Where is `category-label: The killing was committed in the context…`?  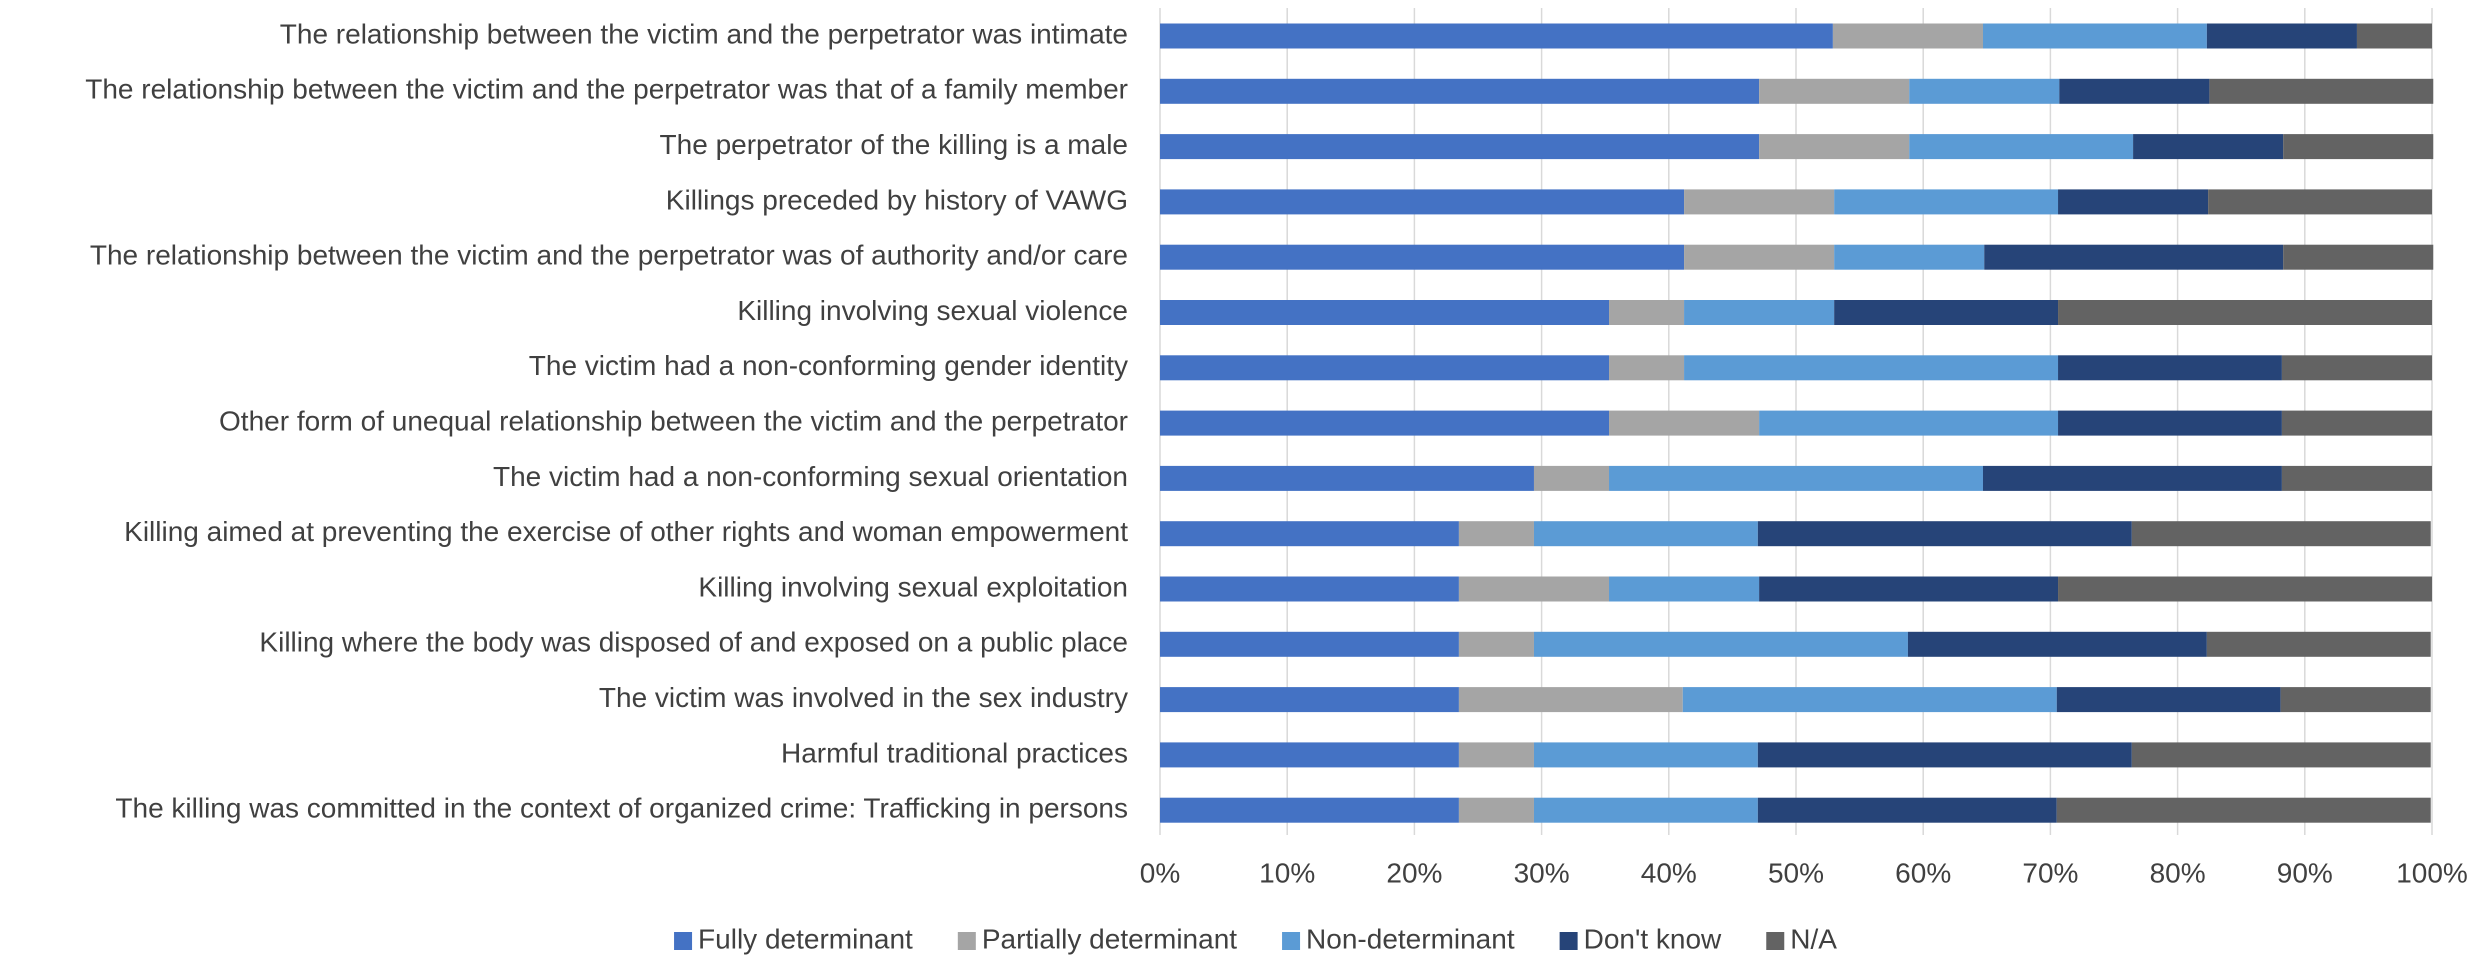
category-label: The killing was committed in the context… is located at coordinates (621, 808).